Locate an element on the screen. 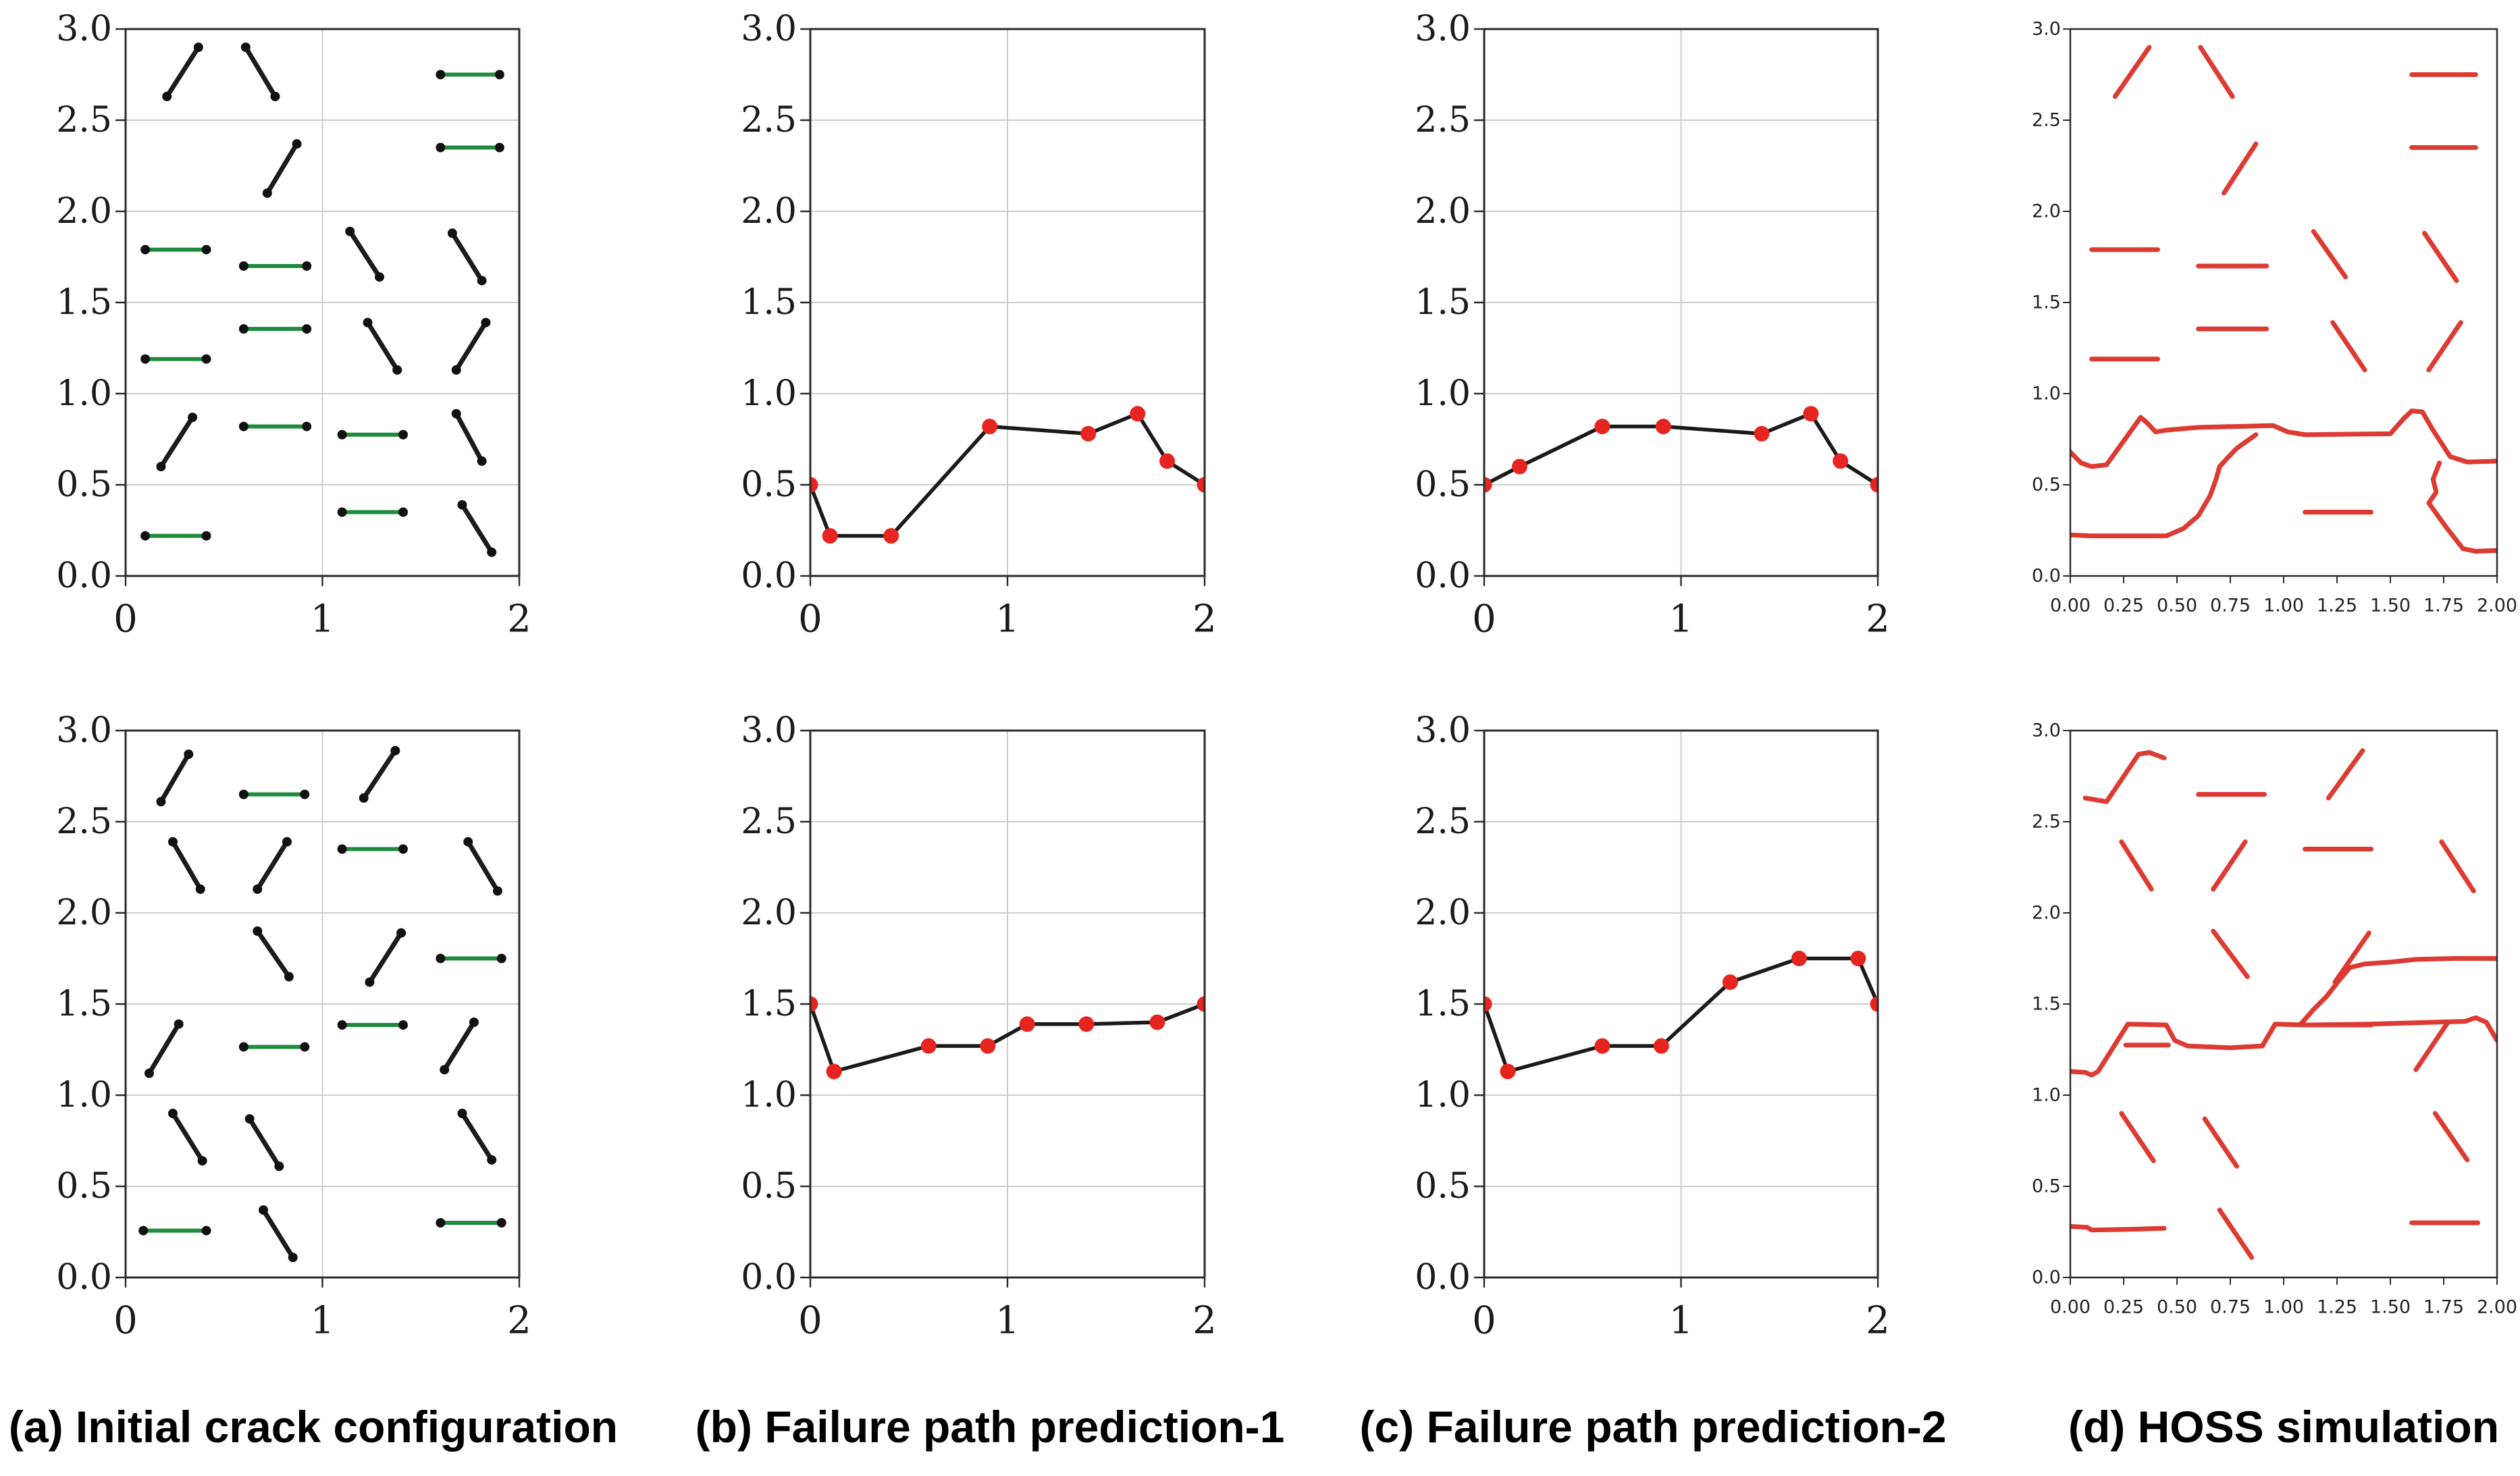 This screenshot has height=1476, width=2520. y-tick-label: 2.5 is located at coordinates (84, 120).